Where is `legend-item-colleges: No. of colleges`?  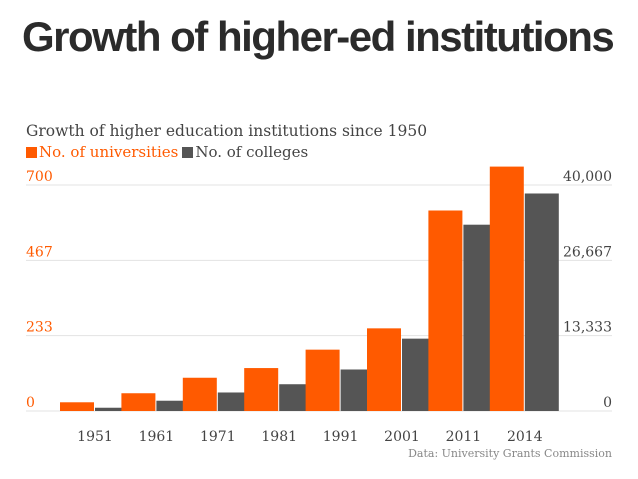 legend-item-colleges: No. of colleges is located at coordinates (245, 152).